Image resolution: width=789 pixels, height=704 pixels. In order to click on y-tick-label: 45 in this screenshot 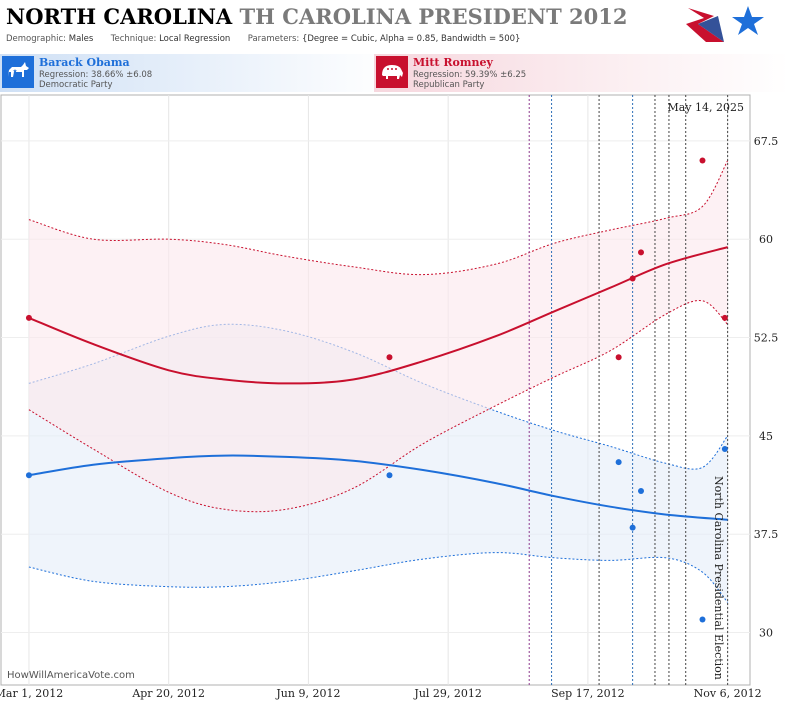, I will do `click(766, 436)`.